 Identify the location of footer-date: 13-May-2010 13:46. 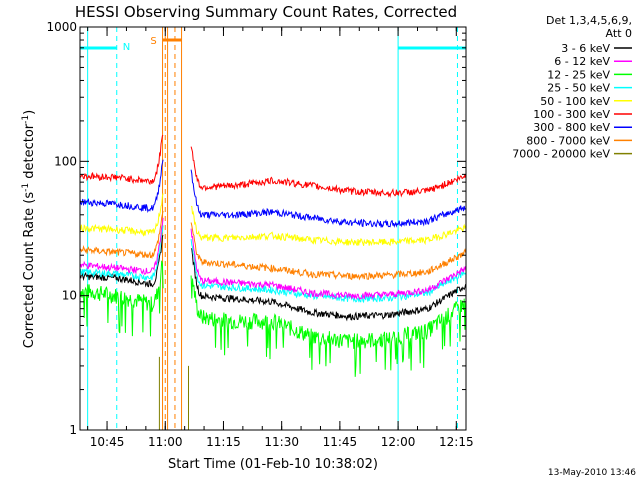
(592, 473).